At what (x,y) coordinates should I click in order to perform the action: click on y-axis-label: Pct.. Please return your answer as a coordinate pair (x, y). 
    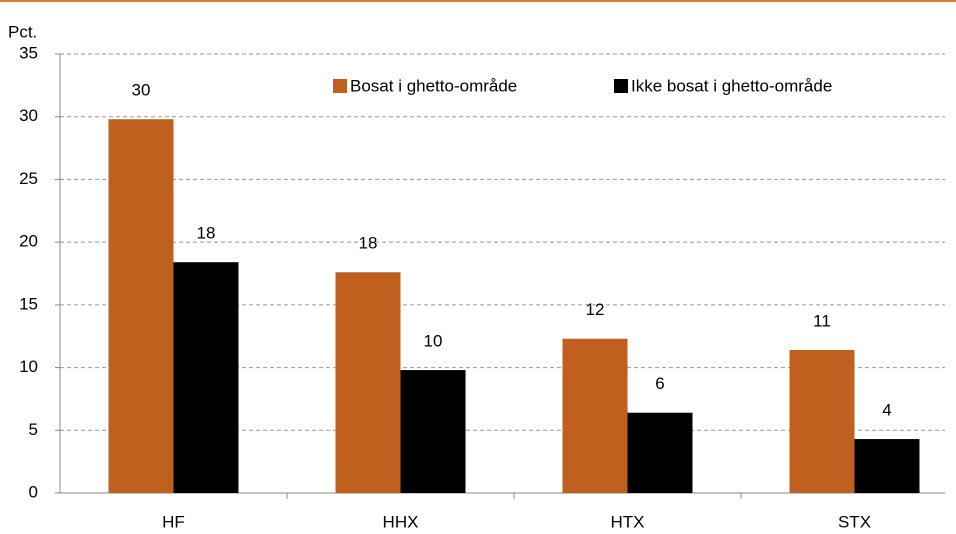
    Looking at the image, I should click on (22, 31).